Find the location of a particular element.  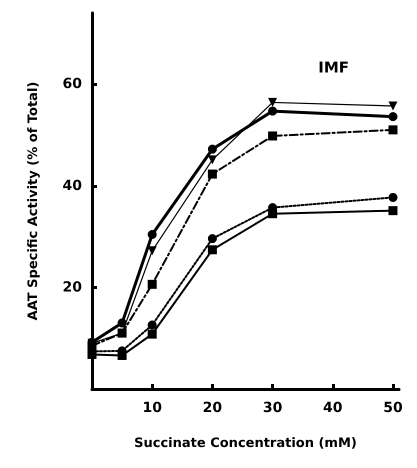

y-axis-title: AAT Specific Activity (% of Total) is located at coordinates (33, 201).